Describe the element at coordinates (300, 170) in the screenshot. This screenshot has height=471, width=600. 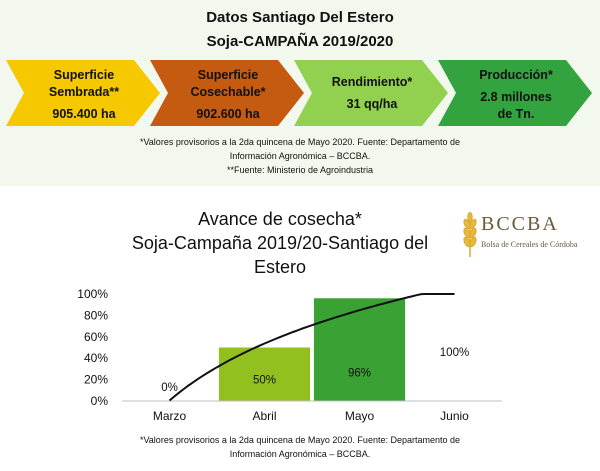
I see `source-note-3: **Fuente: Ministerio de Agroindustria` at that location.